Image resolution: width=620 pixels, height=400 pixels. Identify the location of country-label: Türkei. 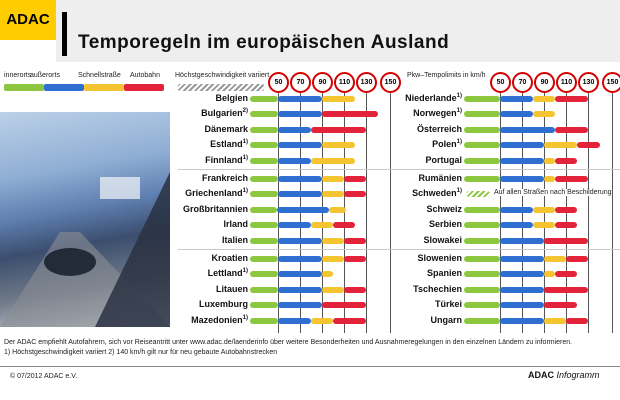
(448, 304).